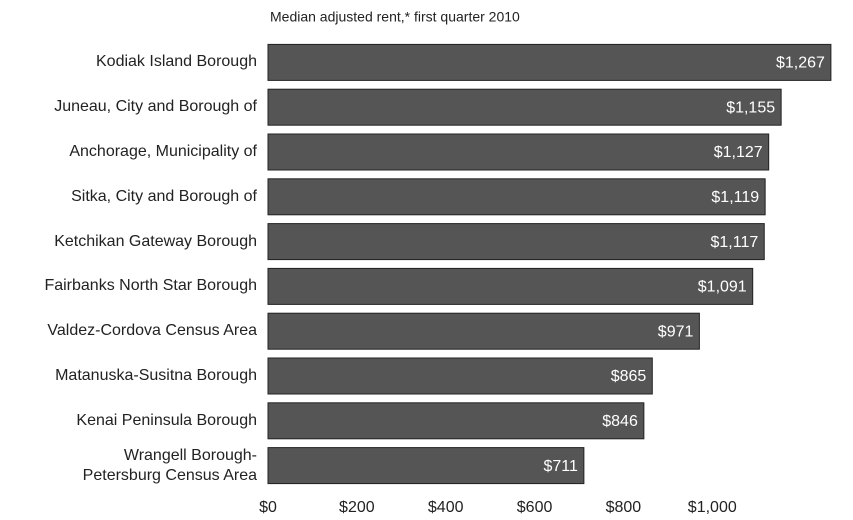  Describe the element at coordinates (268, 507) in the screenshot. I see `x-tick-label: $0` at that location.